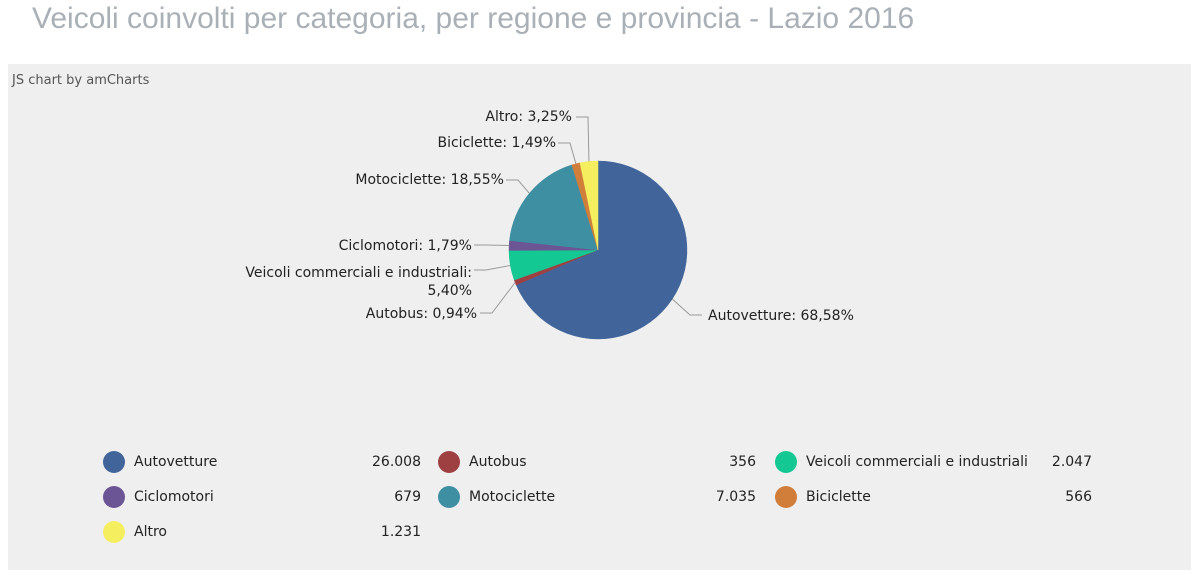 This screenshot has height=575, width=1200. What do you see at coordinates (742, 462) in the screenshot?
I see `legend-value: 356` at bounding box center [742, 462].